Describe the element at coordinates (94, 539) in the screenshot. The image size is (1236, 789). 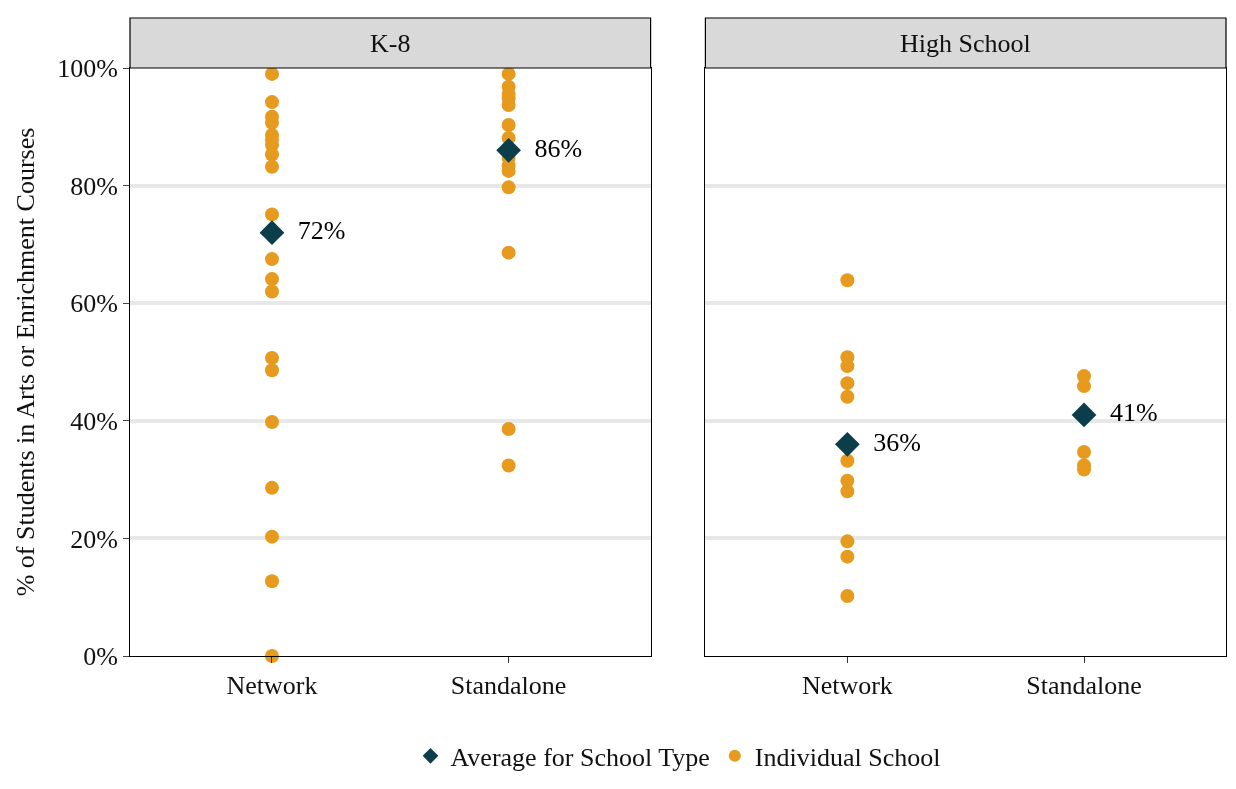
I see `y-tick-label: 20%` at that location.